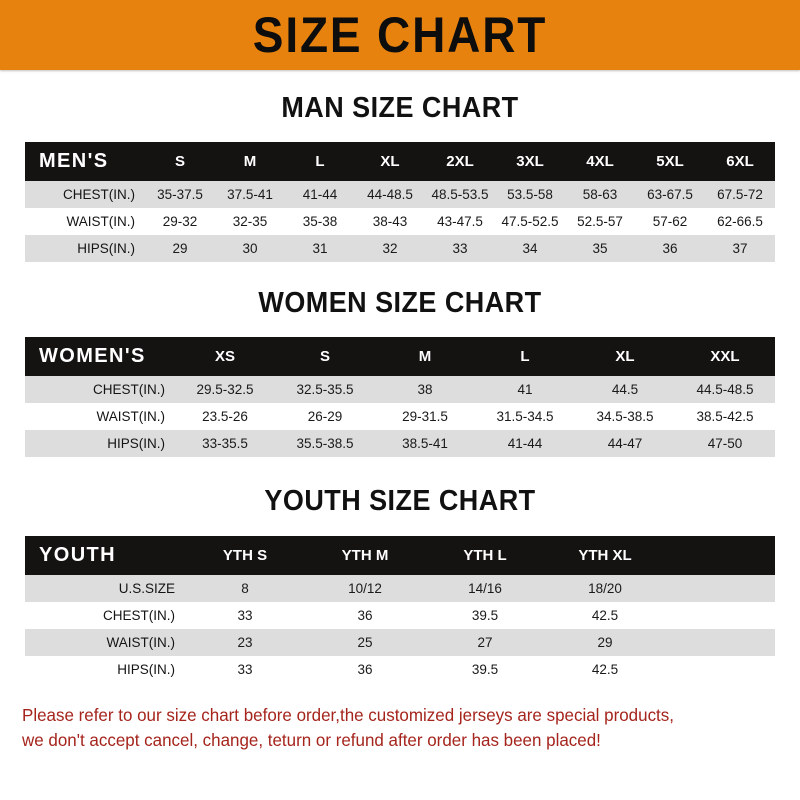 The height and width of the screenshot is (800, 800). What do you see at coordinates (85, 194) in the screenshot?
I see `man-row-label: CHEST(IN.)` at bounding box center [85, 194].